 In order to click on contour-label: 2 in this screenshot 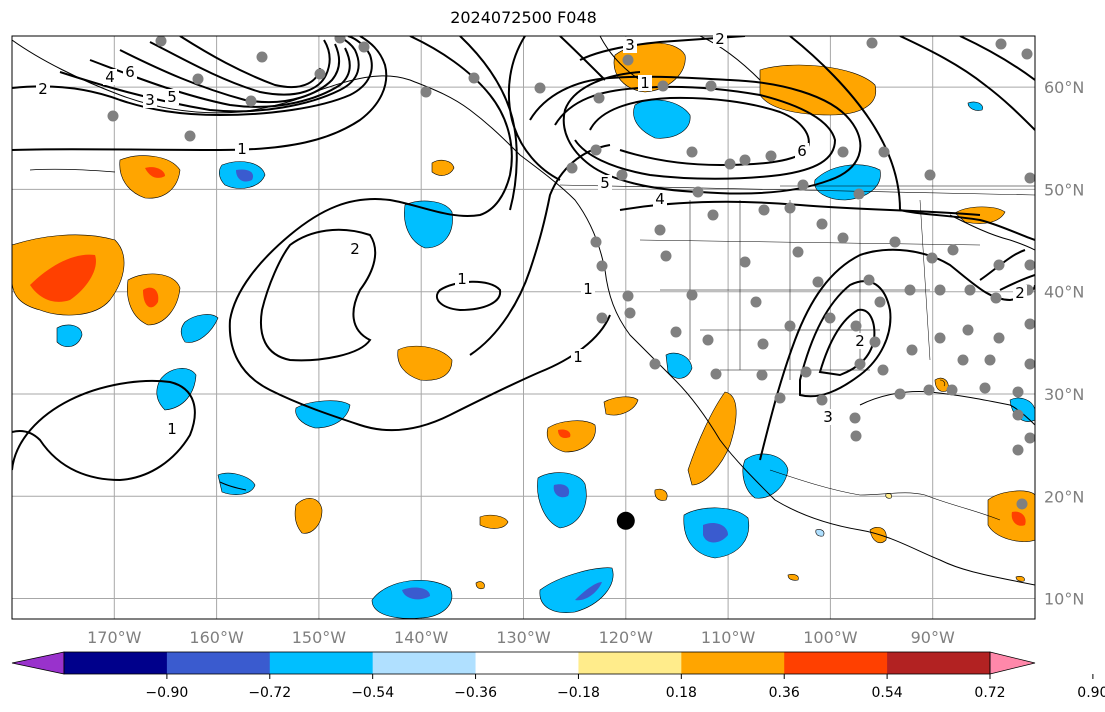, I will do `click(720, 39)`.